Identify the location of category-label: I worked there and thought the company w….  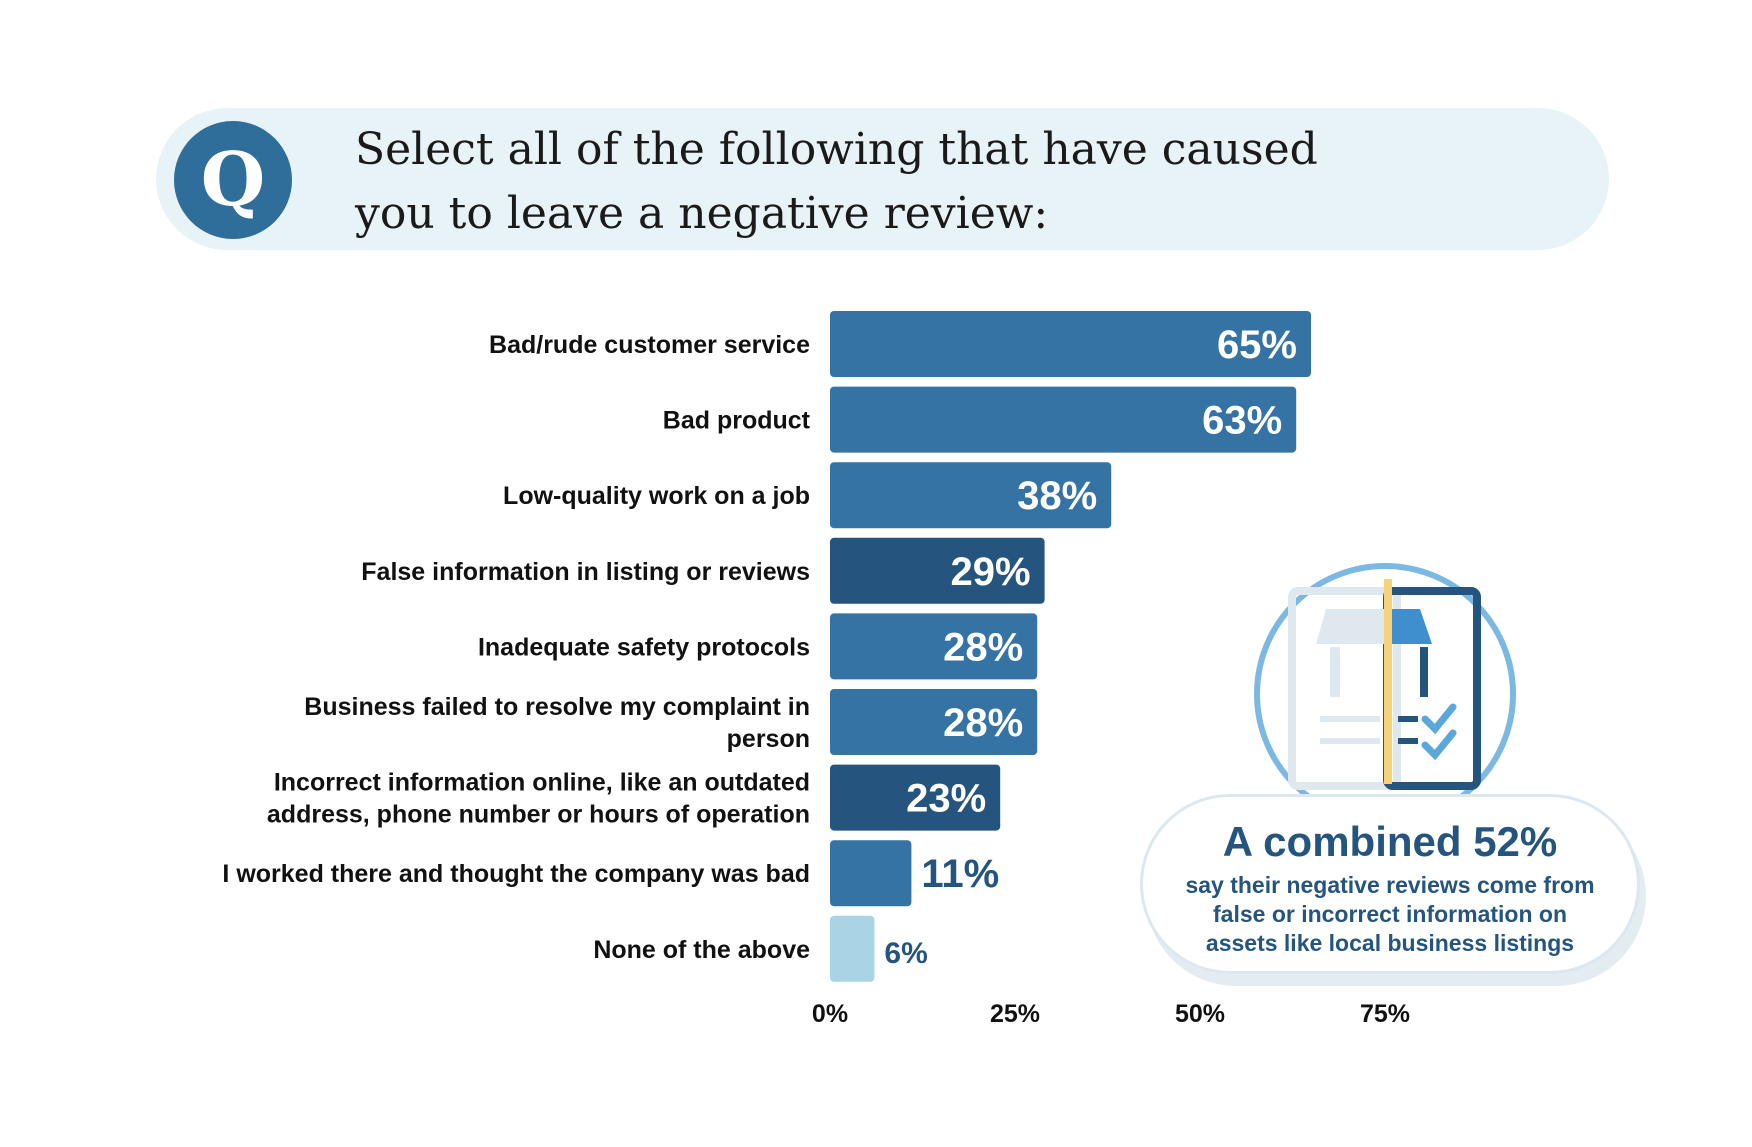
(516, 874).